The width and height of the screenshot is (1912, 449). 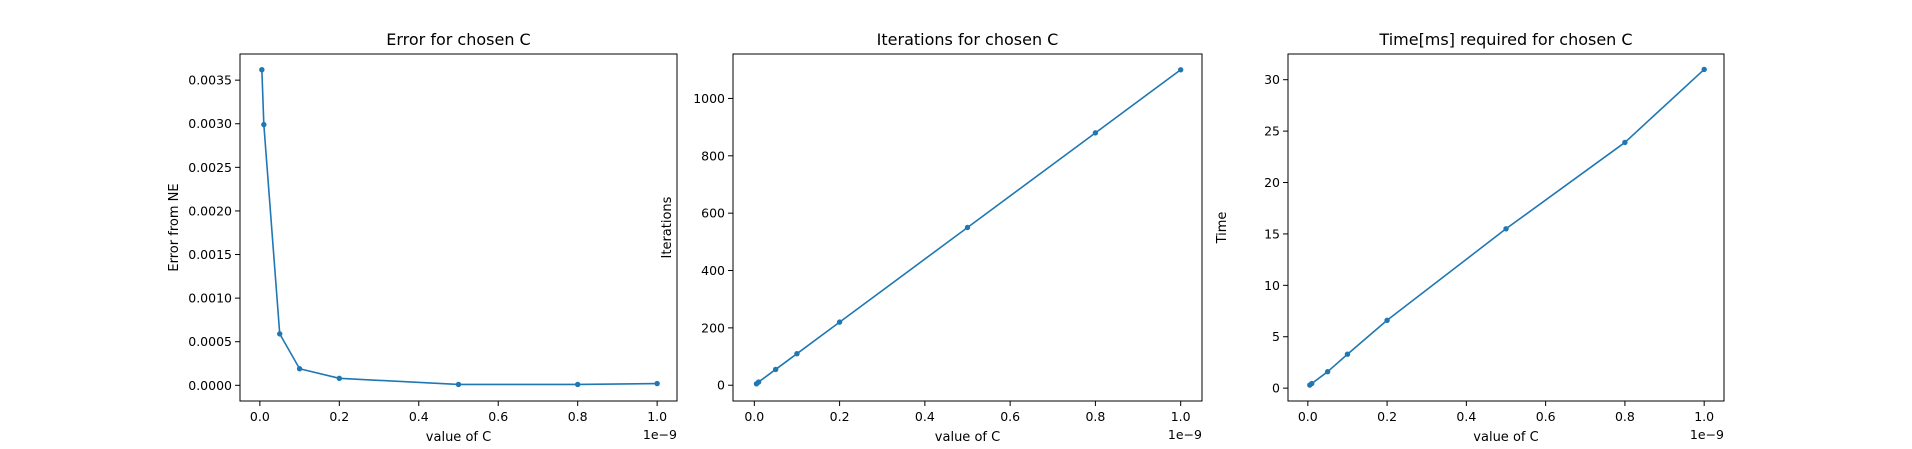 I want to click on y-tick-label: 600, so click(x=713, y=213).